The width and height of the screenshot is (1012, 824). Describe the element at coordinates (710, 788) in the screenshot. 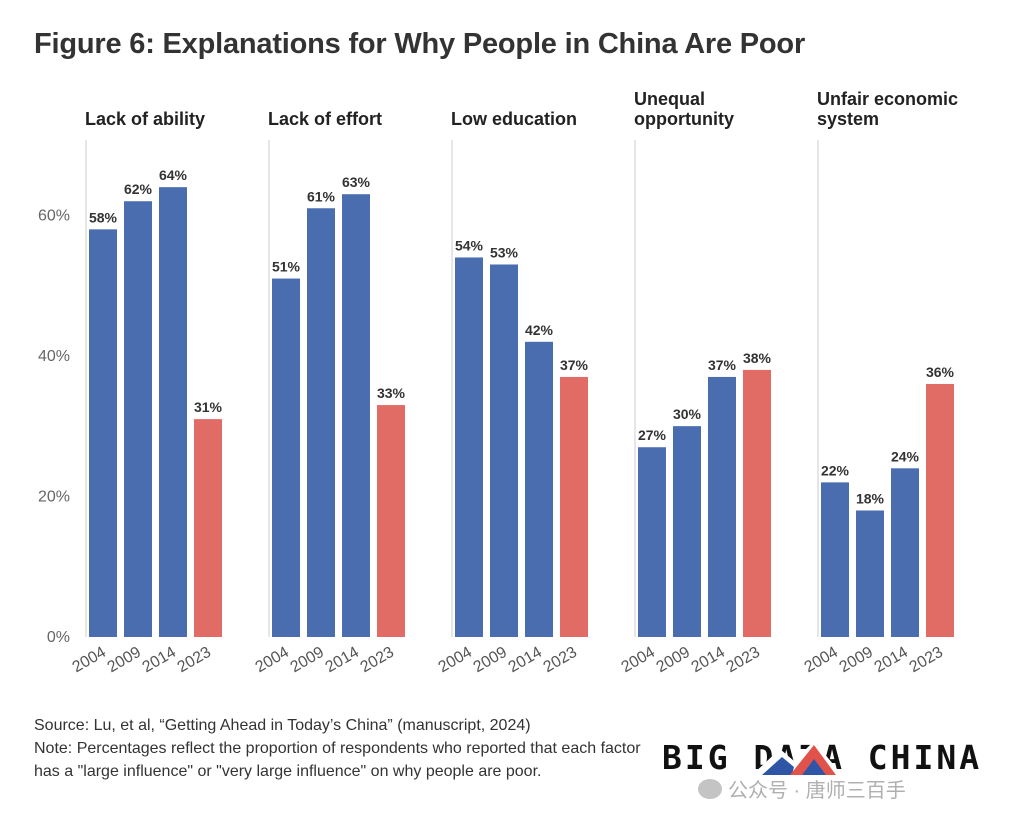

I see `wechat-icon` at that location.